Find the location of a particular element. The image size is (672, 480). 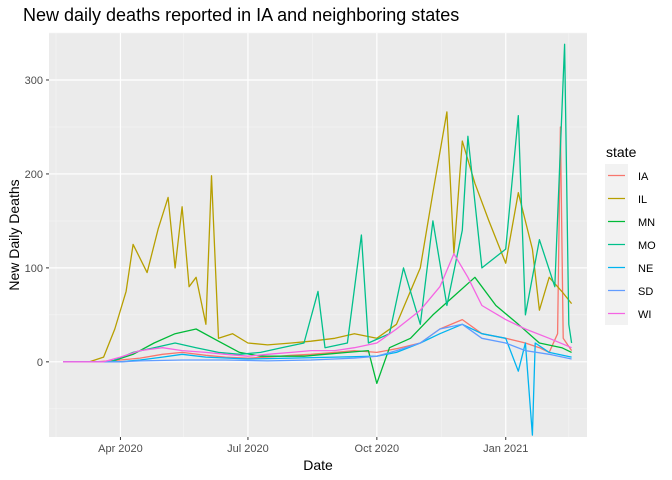

legend-label-mn: MN is located at coordinates (646, 223).